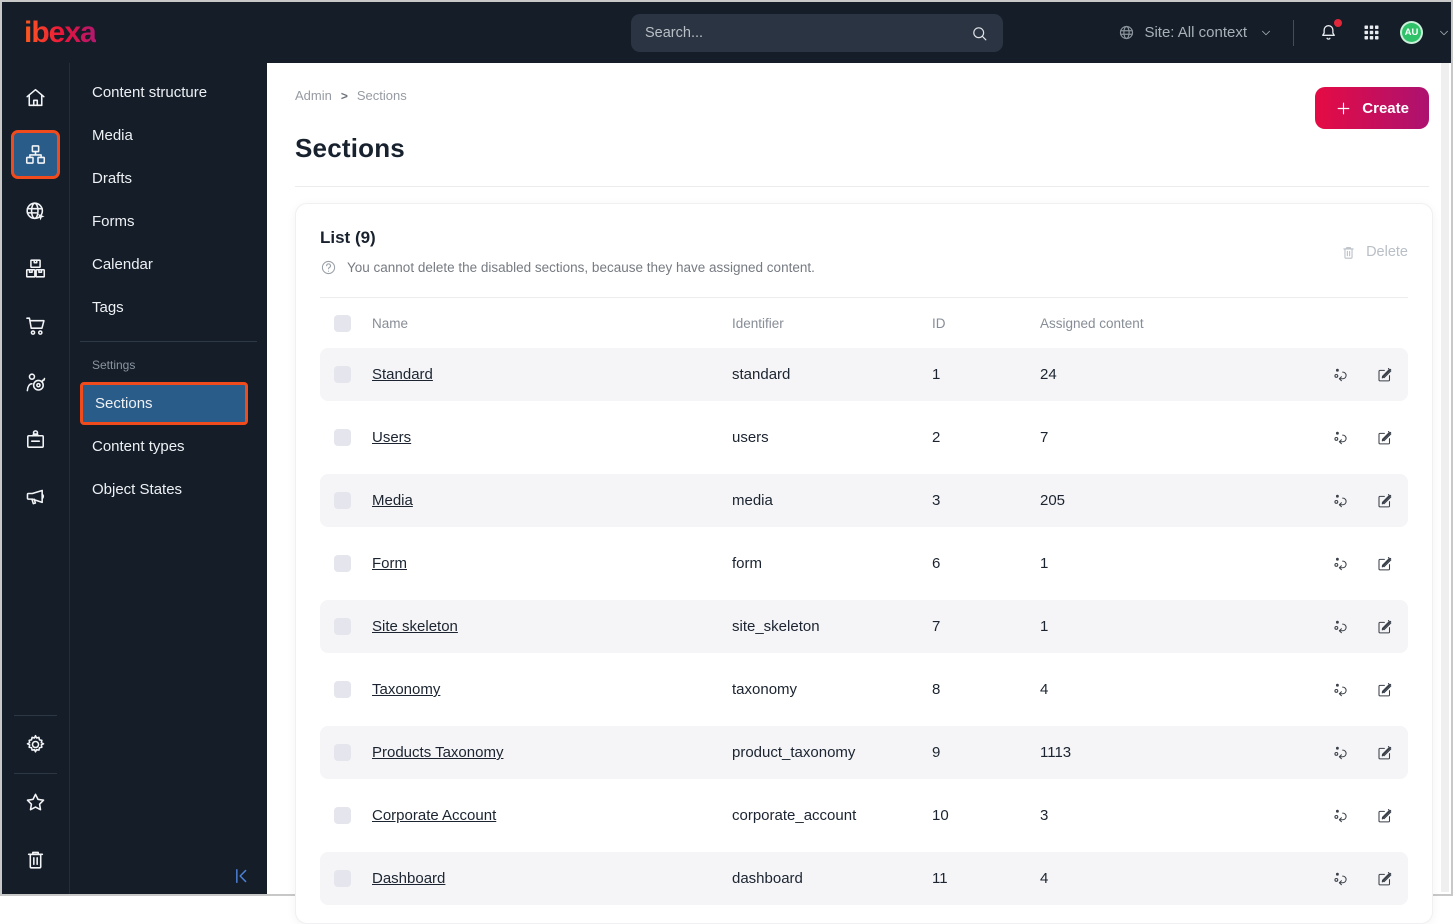  What do you see at coordinates (1343, 108) in the screenshot?
I see `plus-icon` at bounding box center [1343, 108].